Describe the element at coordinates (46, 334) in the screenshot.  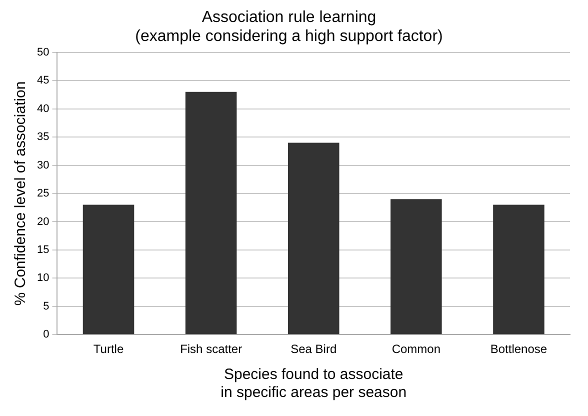
I see `y-tick-label: 0` at that location.